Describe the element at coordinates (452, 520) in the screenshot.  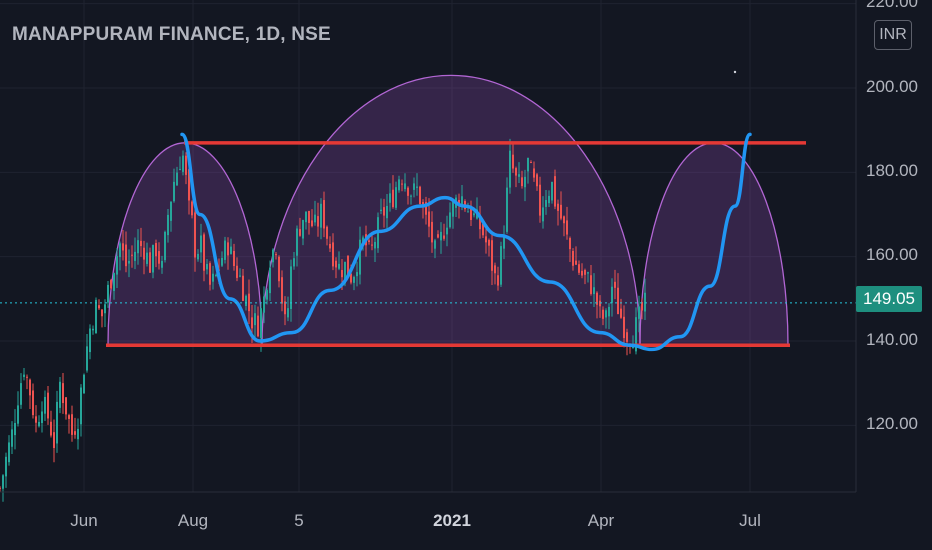
I see `x-axis-label: 2021` at that location.